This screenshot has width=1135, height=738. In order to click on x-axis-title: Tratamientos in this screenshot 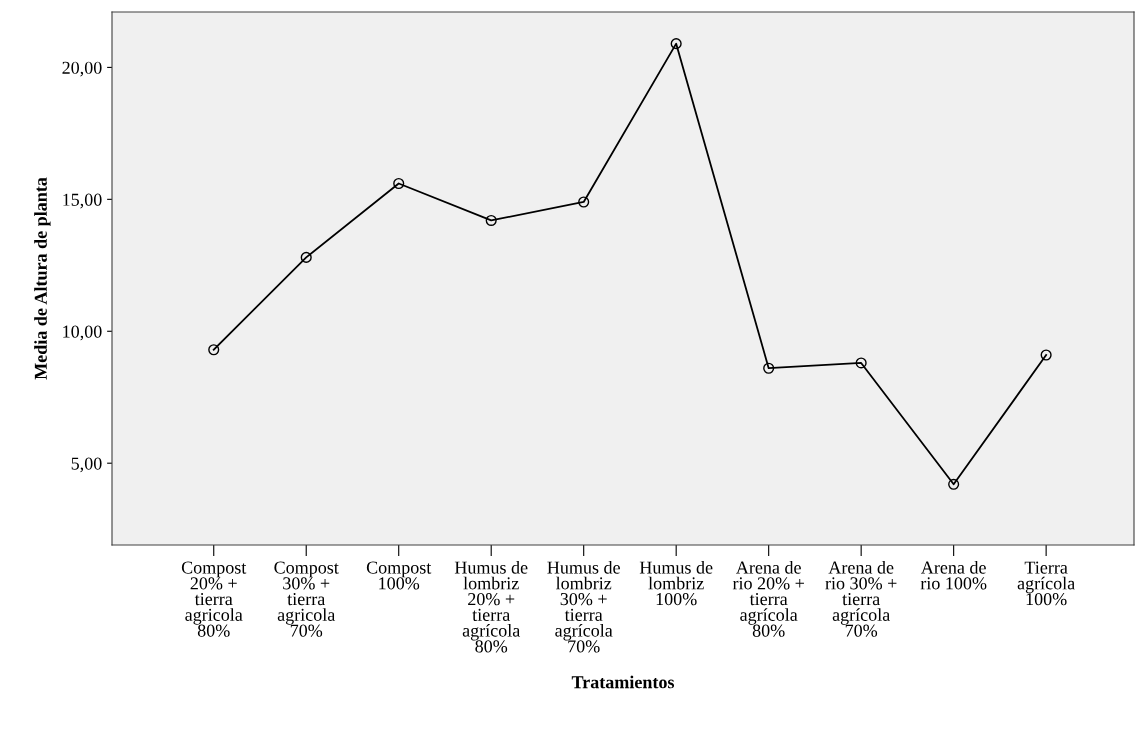, I will do `click(623, 682)`.